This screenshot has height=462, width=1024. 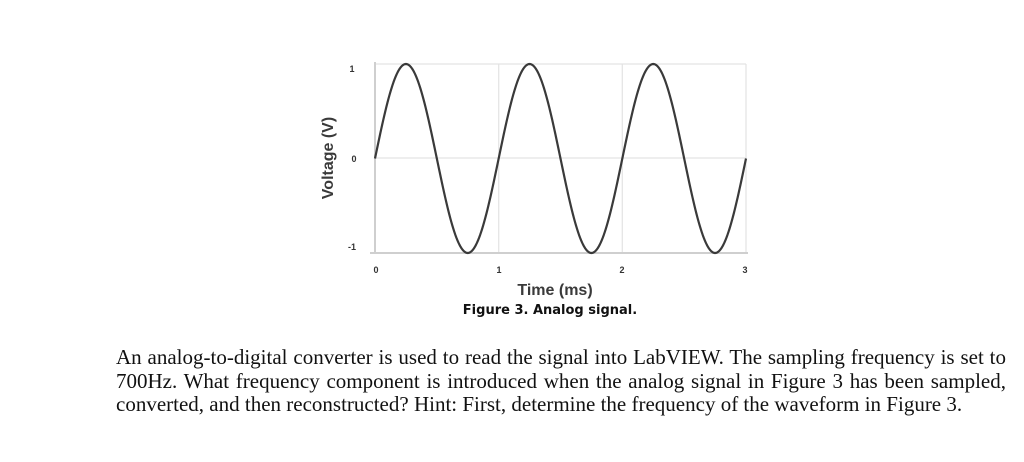 I want to click on x-tick-0: 0, so click(x=375, y=270).